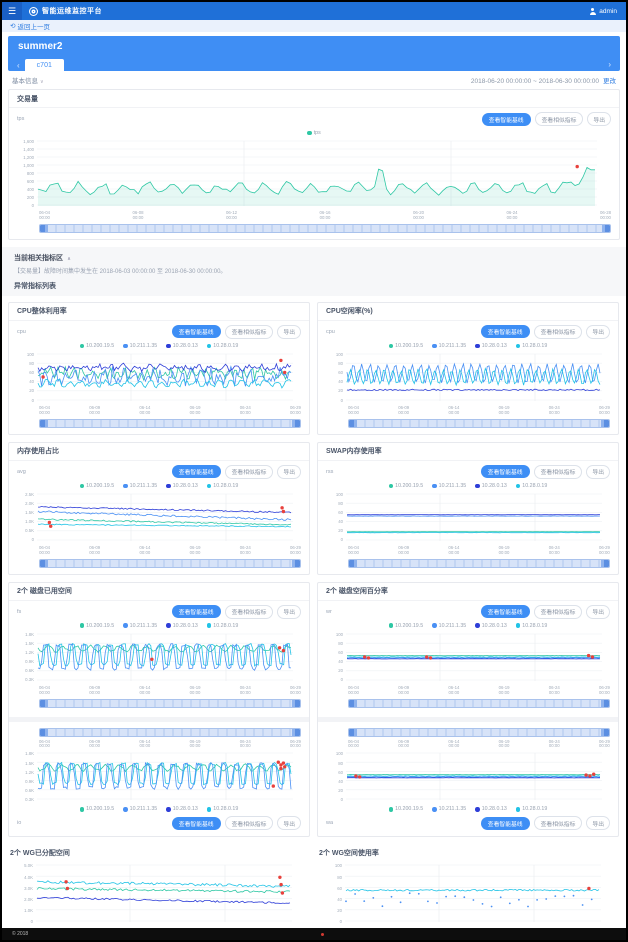 This screenshot has width=628, height=942. What do you see at coordinates (43, 258) in the screenshot?
I see `section-title: 当前相关指标区 ∧` at bounding box center [43, 258].